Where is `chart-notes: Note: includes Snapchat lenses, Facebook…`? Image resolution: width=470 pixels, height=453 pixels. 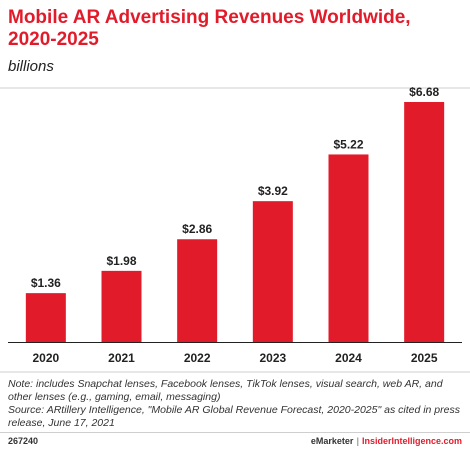 chart-notes: Note: includes Snapchat lenses, Facebook… is located at coordinates (235, 404).